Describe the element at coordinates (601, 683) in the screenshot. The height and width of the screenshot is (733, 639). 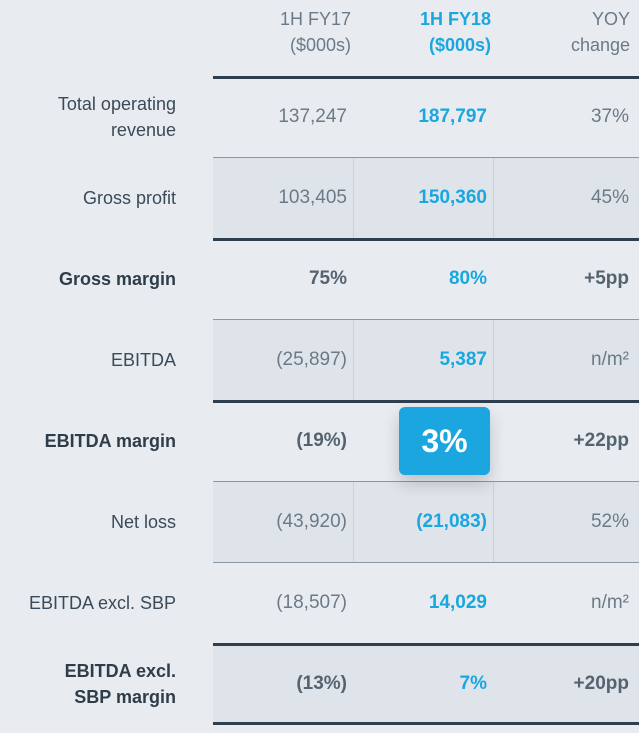
I see `cell-yoy: +20pp` at that location.